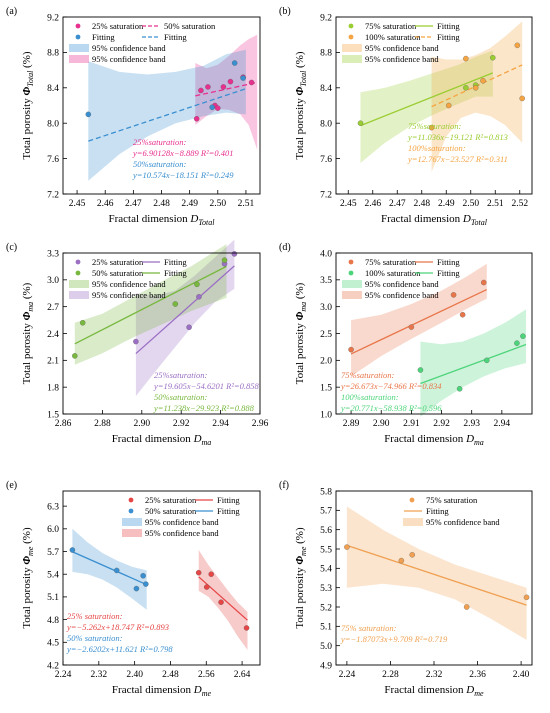  Describe the element at coordinates (326, 362) in the screenshot. I see `y-tick-label: 2.0` at that location.